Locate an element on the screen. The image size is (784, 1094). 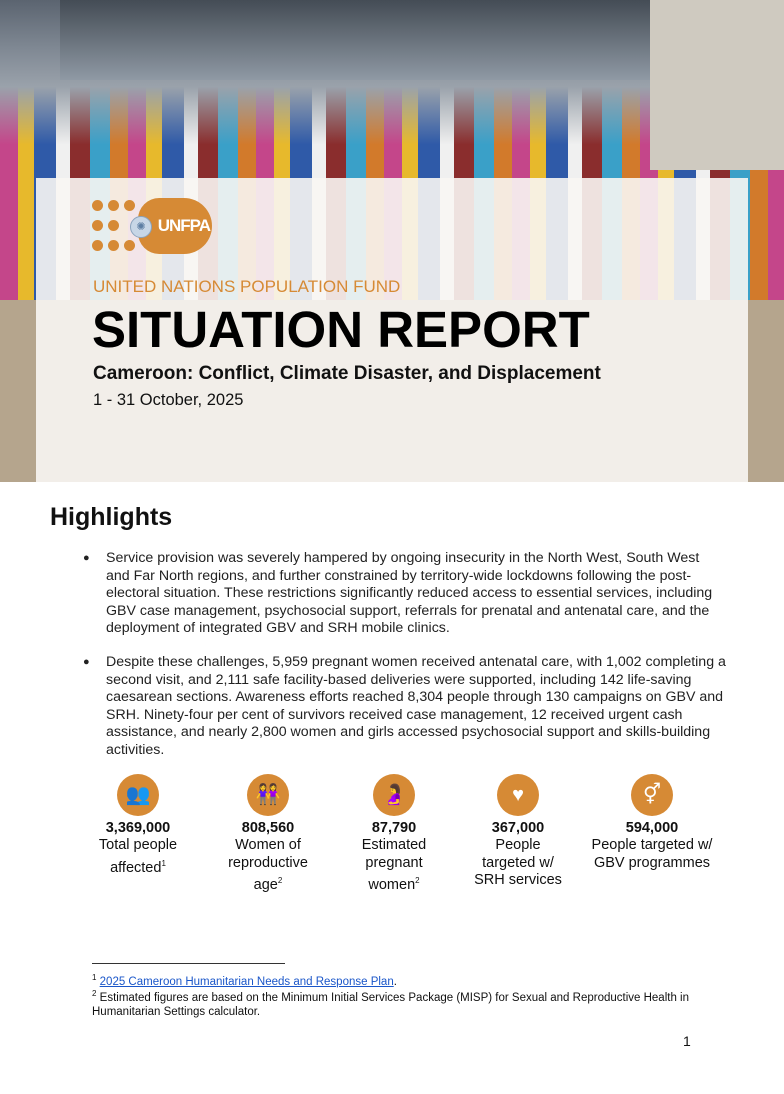
stat-women-reproductive-age: 👭 808,560 Women of reproductive age2 is located at coordinates (268, 834).